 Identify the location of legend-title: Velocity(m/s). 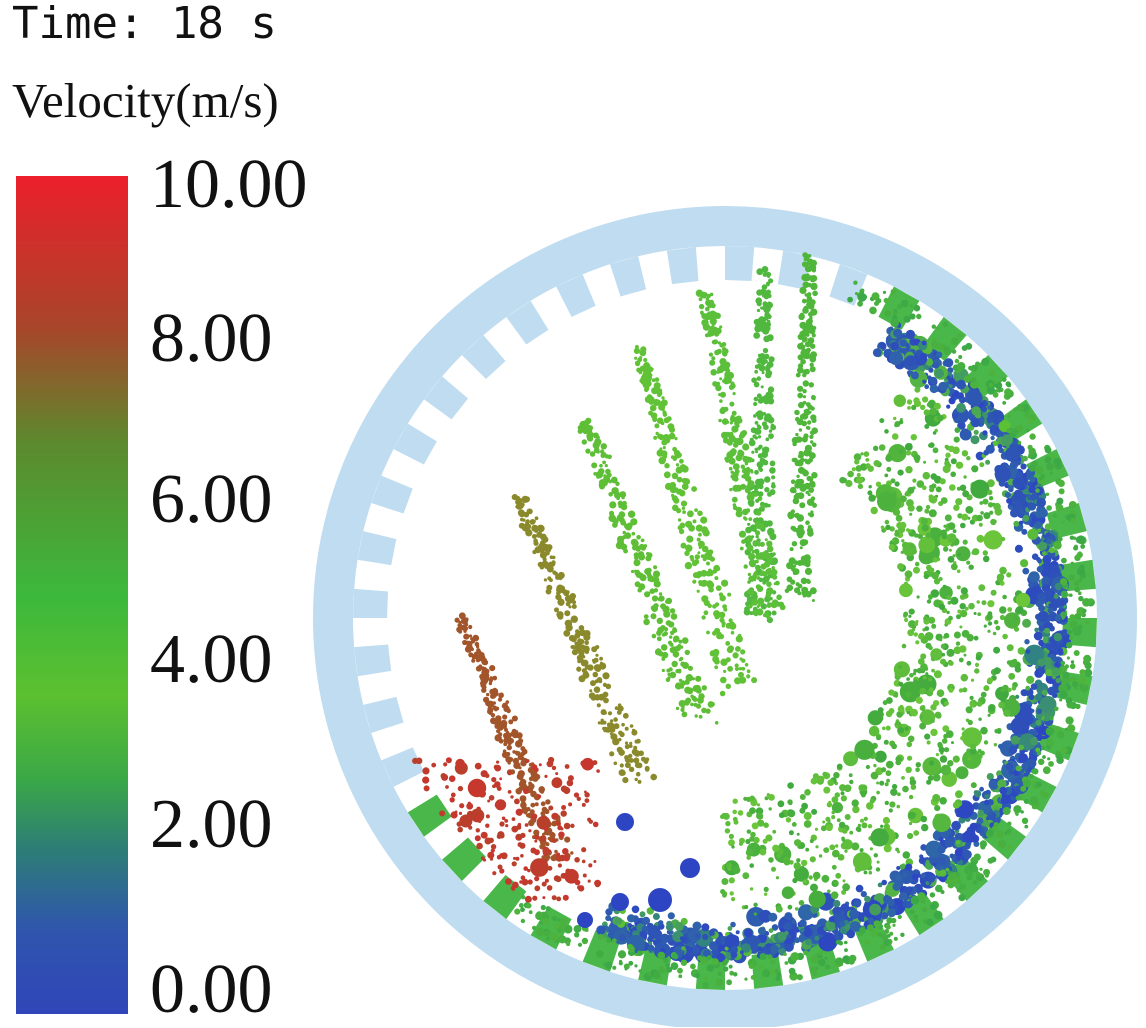
(145, 100).